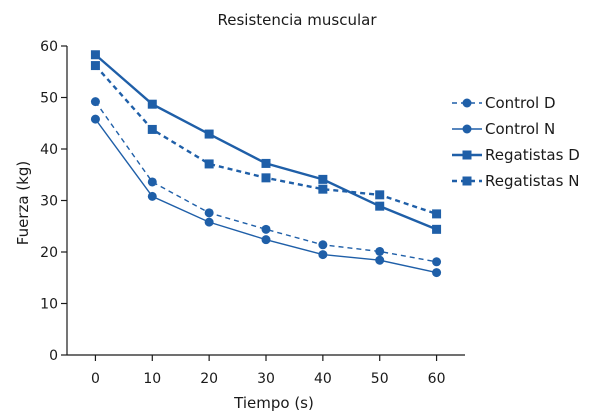  What do you see at coordinates (49, 305) in the screenshot?
I see `y-tick-label: 10` at bounding box center [49, 305].